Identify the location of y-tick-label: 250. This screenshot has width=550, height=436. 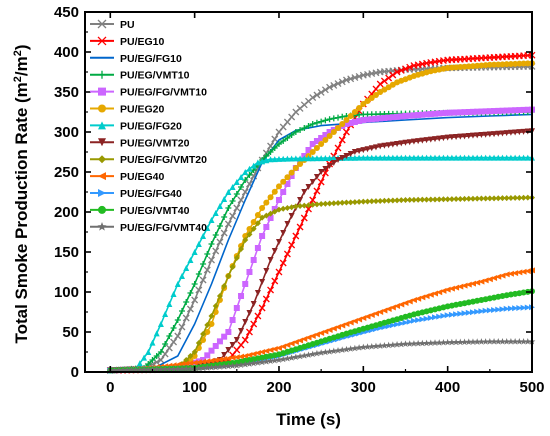
(66, 172).